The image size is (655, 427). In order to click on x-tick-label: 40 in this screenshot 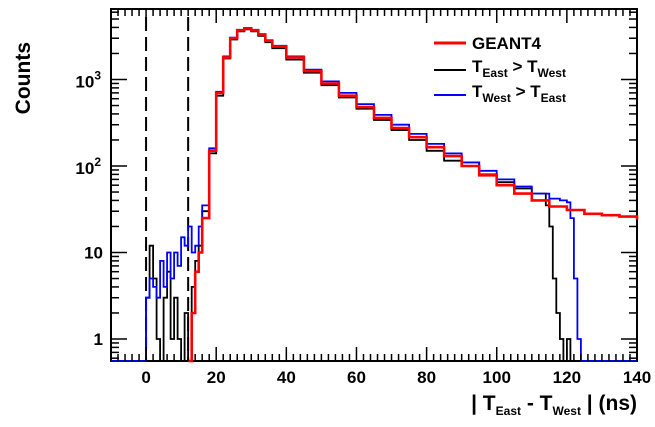, I will do `click(286, 377)`.